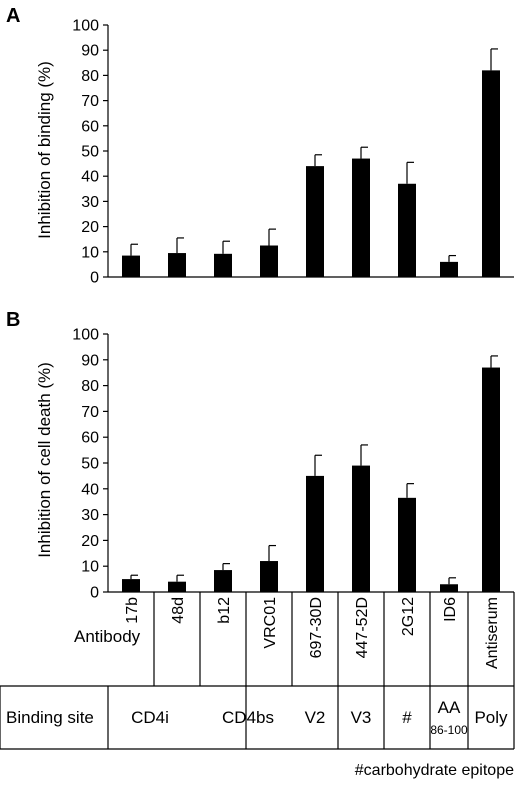  I want to click on footnote: #carbohydrate epitope, so click(434, 770).